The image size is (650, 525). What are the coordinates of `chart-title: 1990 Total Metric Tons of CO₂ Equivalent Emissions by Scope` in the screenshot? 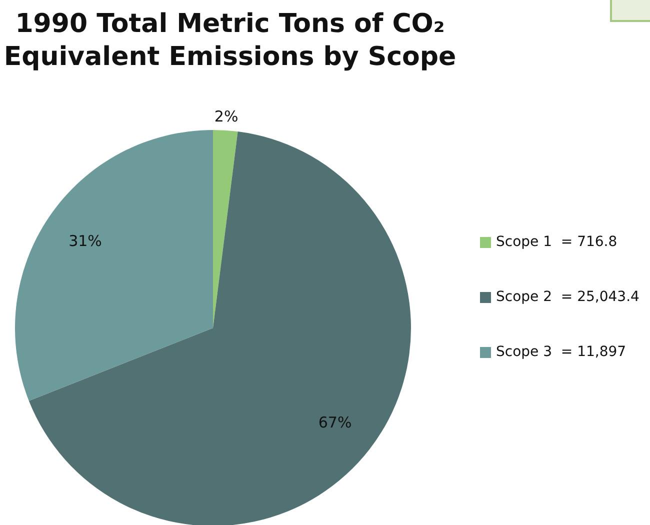 It's located at (230, 41).